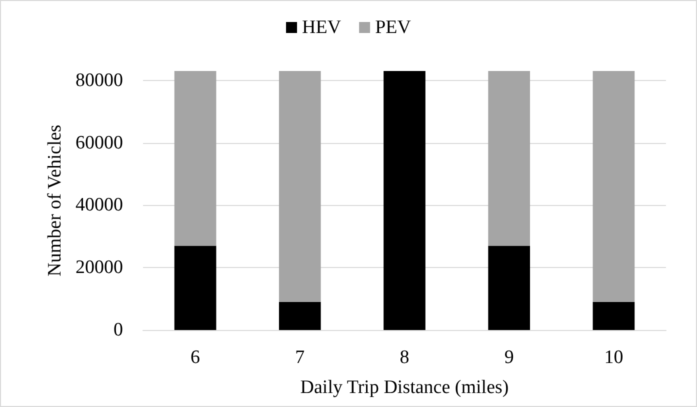  What do you see at coordinates (404, 387) in the screenshot?
I see `x-axis-title: Daily Trip Distance (miles)` at bounding box center [404, 387].